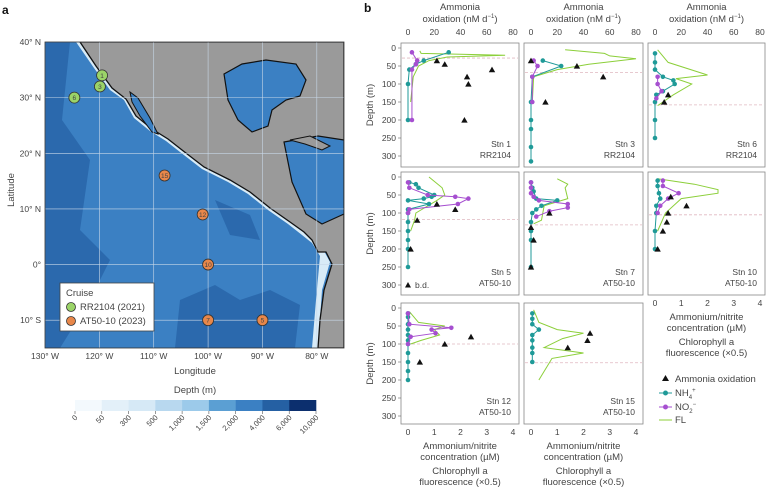  Describe the element at coordinates (655, 303) in the screenshot. I see `bottom-tick-label: 0` at that location.